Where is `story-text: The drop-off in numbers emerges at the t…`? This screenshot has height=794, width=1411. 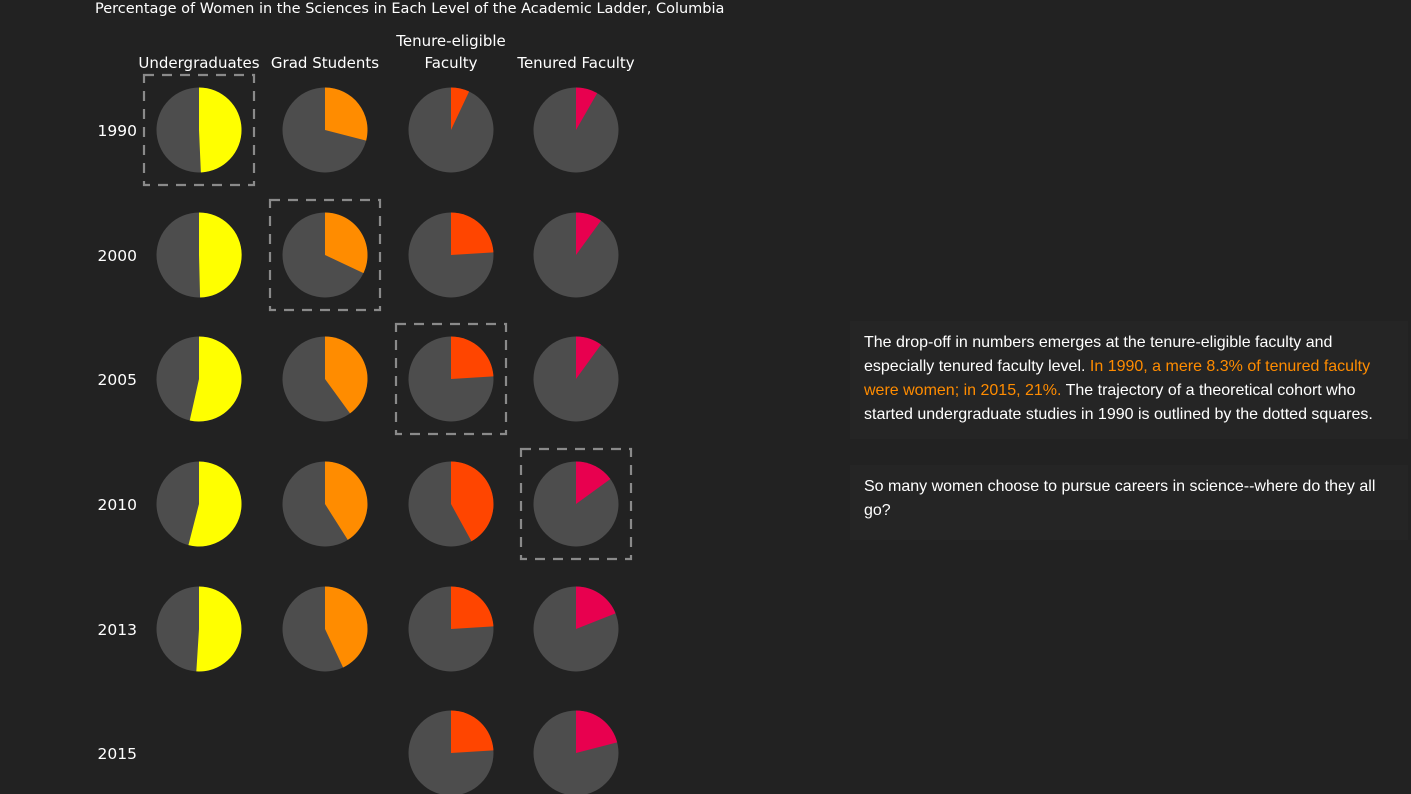 story-text: The drop-off in numbers emerges at the t… is located at coordinates (1098, 354).